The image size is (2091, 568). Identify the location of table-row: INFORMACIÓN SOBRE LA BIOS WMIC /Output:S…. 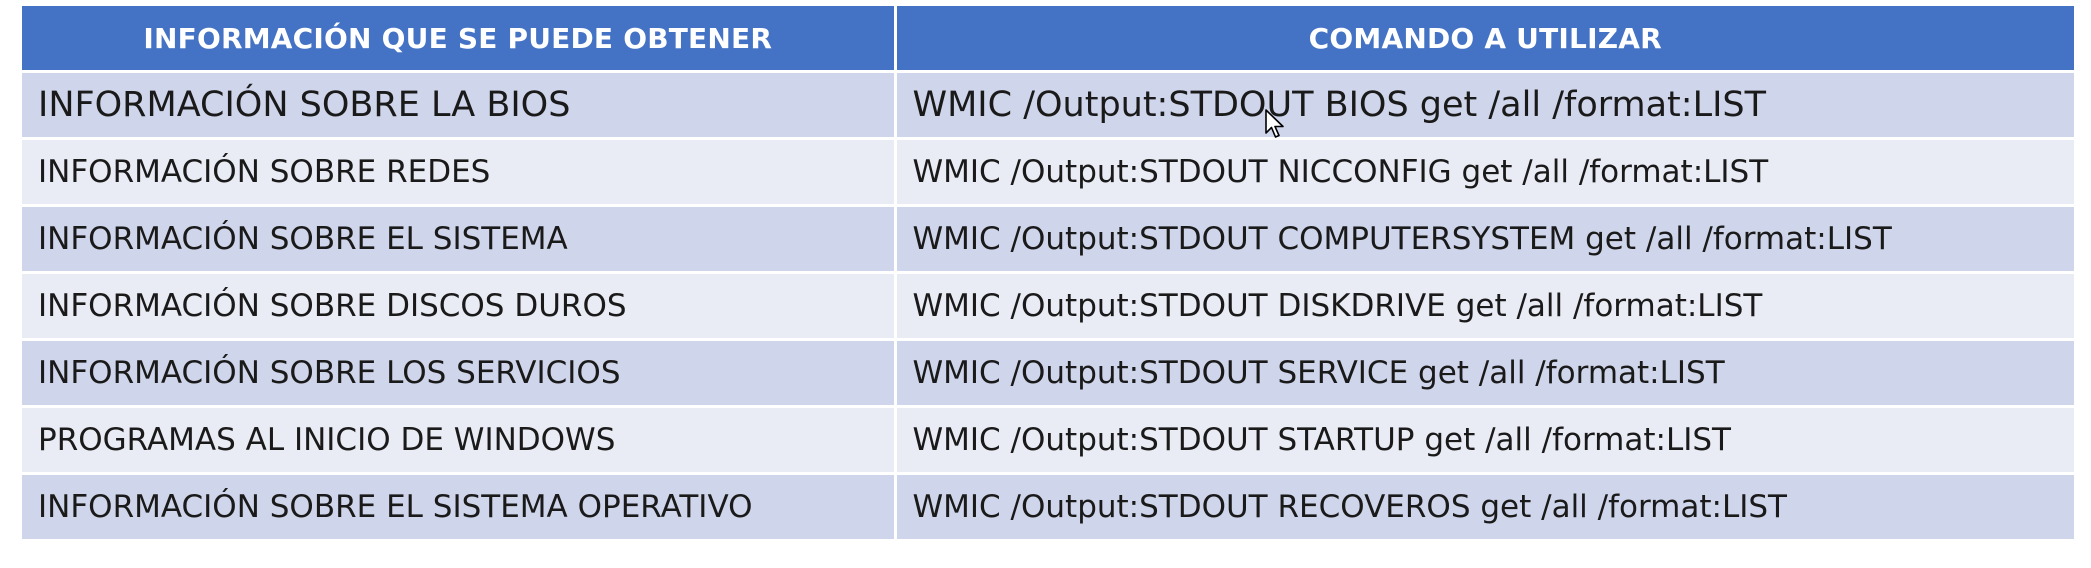
(1048, 104).